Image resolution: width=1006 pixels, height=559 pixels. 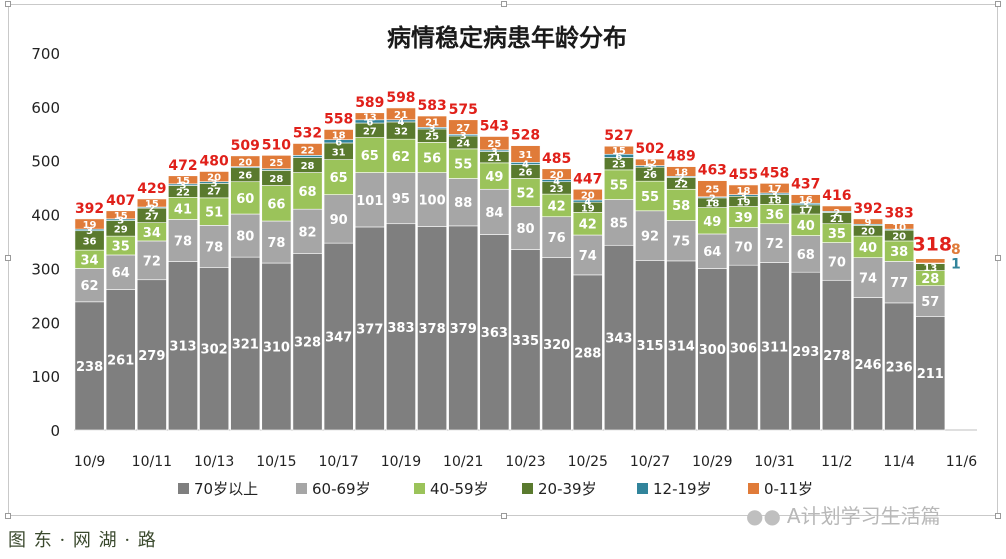 What do you see at coordinates (650, 197) in the screenshot?
I see `data-label: 55` at bounding box center [650, 197].